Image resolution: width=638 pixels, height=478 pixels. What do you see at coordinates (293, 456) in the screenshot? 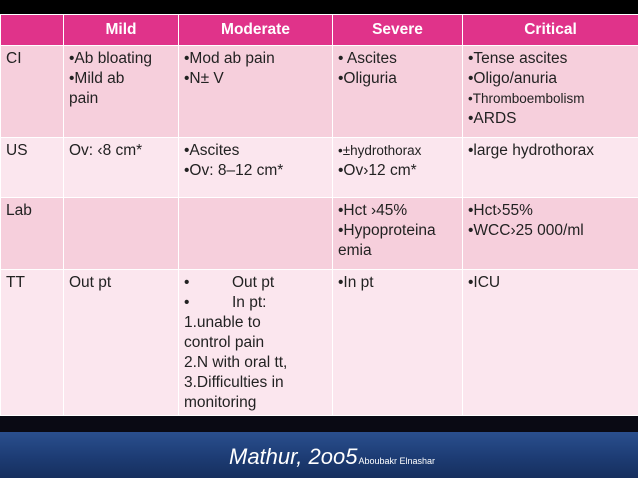
I see `citation-text: Mathur, 2oo5` at bounding box center [293, 456].